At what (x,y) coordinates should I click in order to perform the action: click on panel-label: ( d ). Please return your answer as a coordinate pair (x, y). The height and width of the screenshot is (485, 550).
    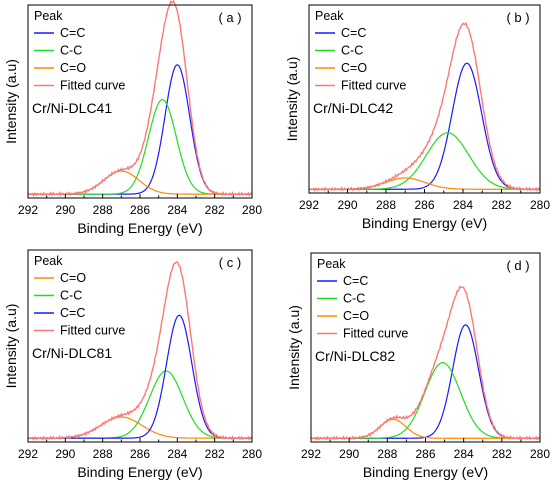
    Looking at the image, I should click on (517, 265).